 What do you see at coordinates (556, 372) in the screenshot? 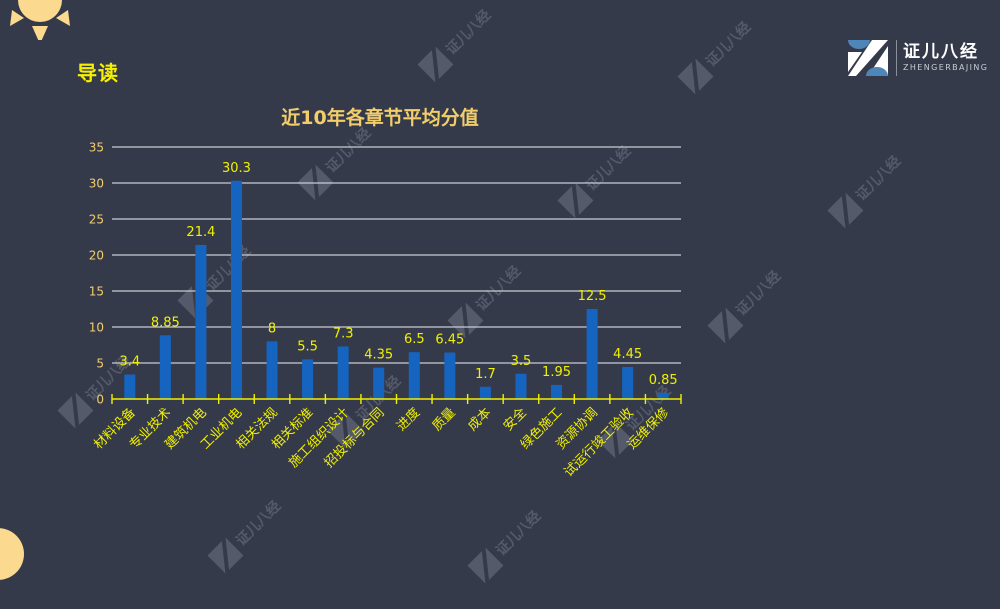
I see `data-label: 1.95` at bounding box center [556, 372].